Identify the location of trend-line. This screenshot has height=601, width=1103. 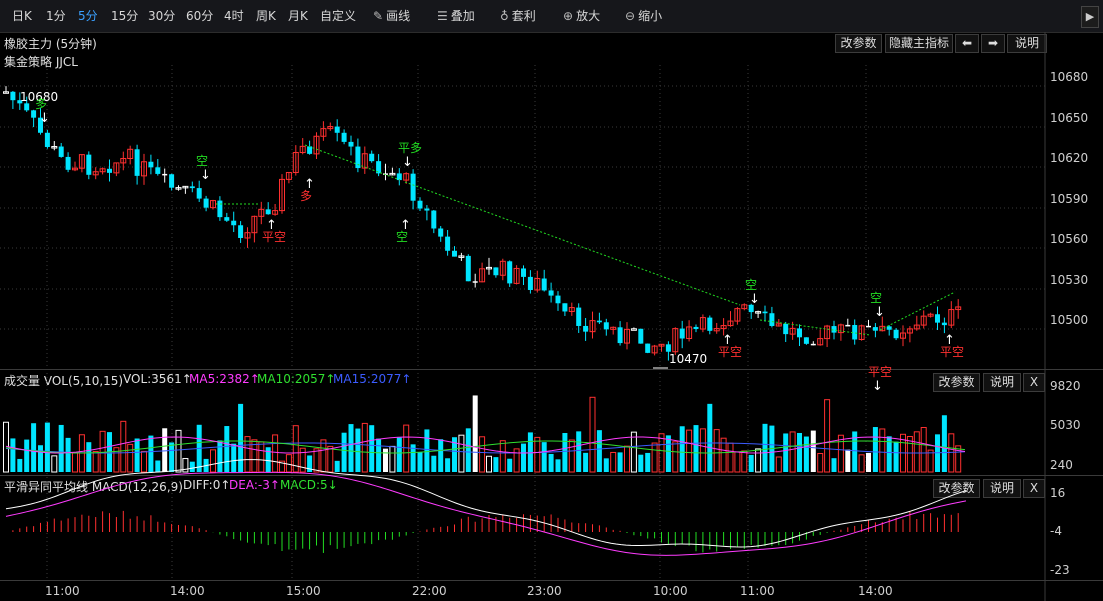
(572, 243).